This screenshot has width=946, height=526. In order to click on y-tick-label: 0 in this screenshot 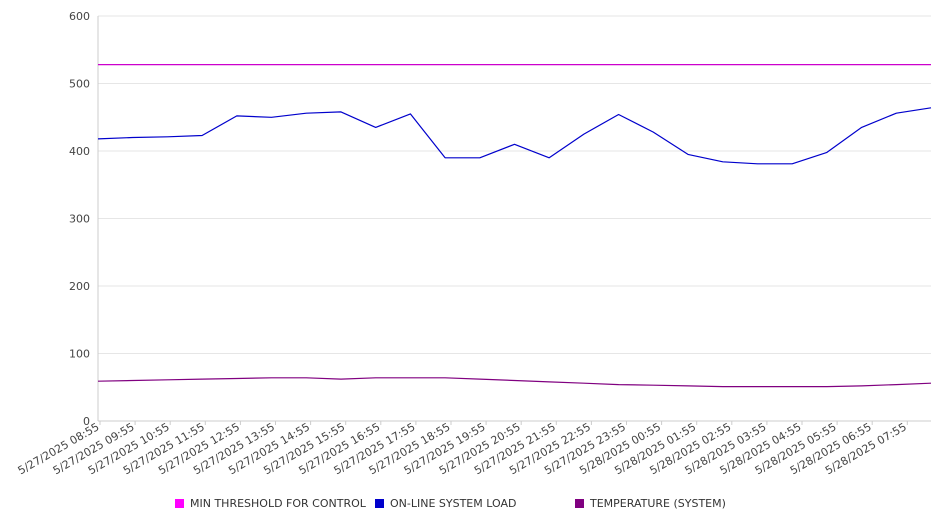, I will do `click(86, 421)`.